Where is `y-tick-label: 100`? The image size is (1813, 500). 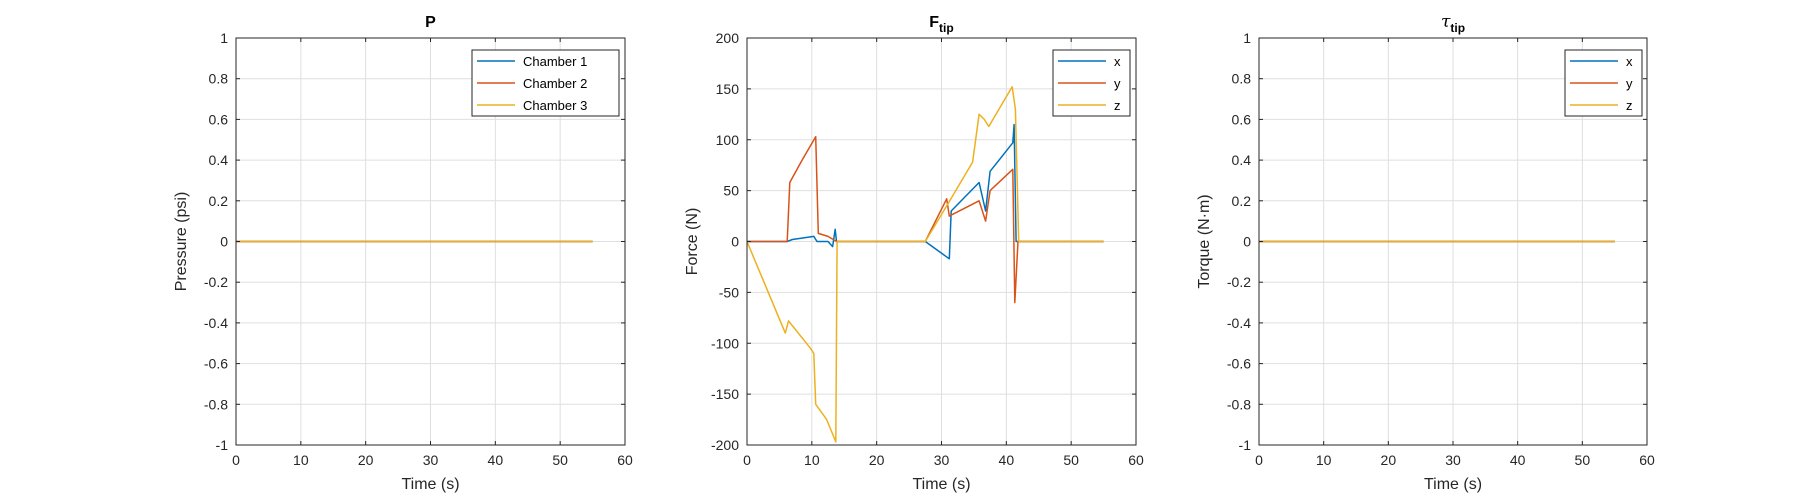 y-tick-label: 100 is located at coordinates (728, 140).